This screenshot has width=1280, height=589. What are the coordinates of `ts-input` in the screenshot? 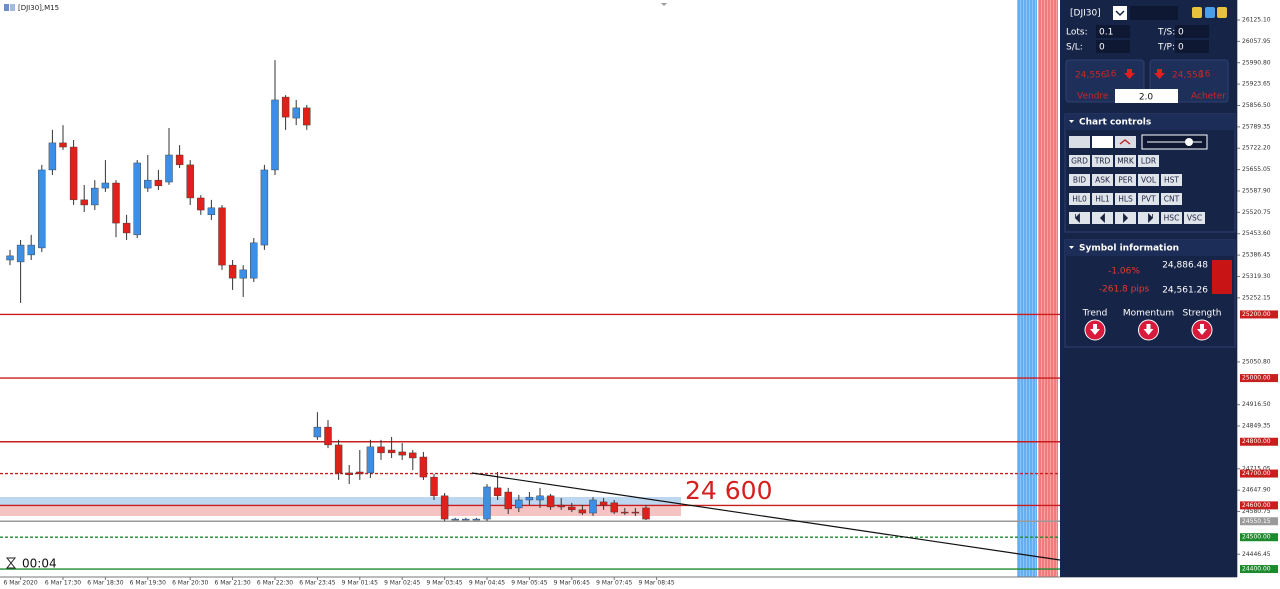 It's located at (1192, 31).